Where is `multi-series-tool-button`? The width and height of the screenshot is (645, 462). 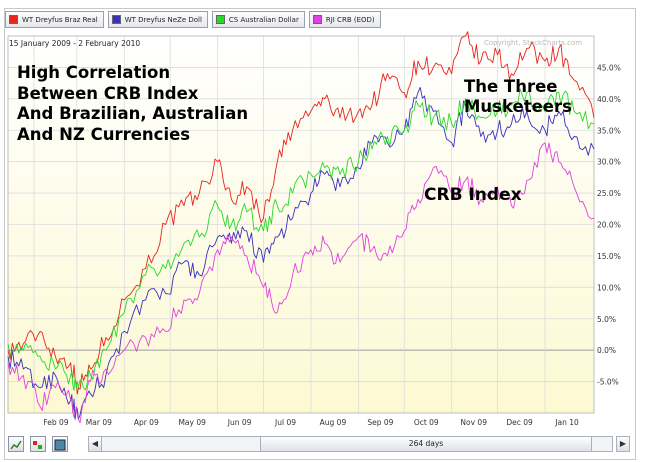 multi-series-tool-button is located at coordinates (38, 444).